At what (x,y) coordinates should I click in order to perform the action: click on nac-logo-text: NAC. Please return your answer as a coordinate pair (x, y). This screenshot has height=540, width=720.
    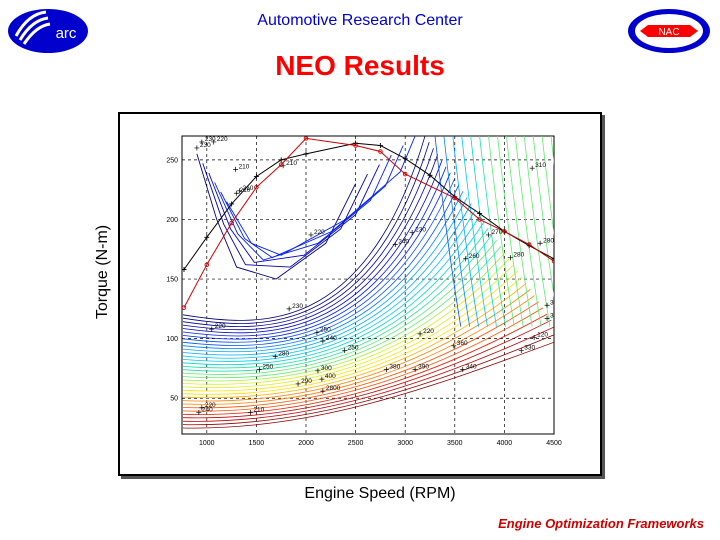
    Looking at the image, I should click on (668, 32).